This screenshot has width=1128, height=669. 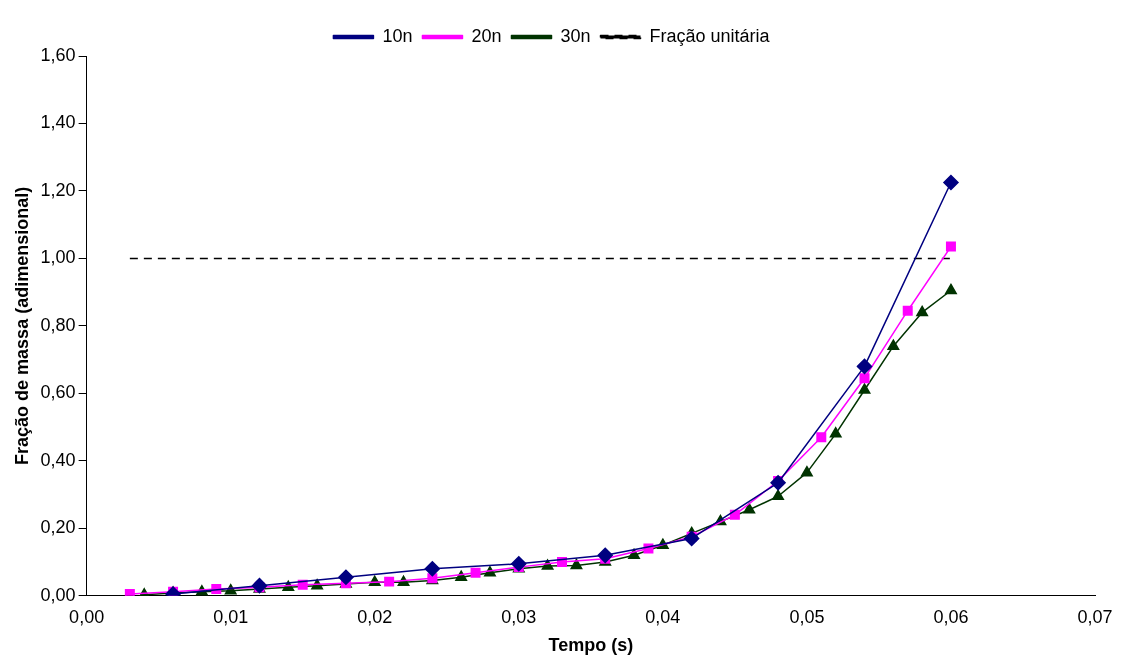 I want to click on legend-label: Fração unitária, so click(x=710, y=35).